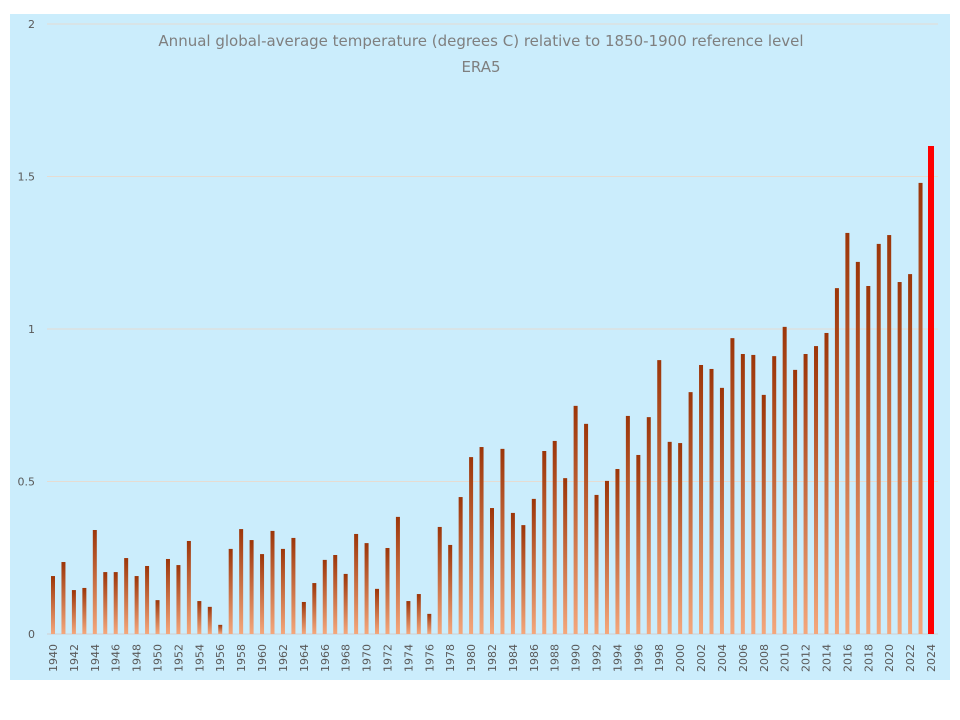  I want to click on bar-1978, so click(450, 589).